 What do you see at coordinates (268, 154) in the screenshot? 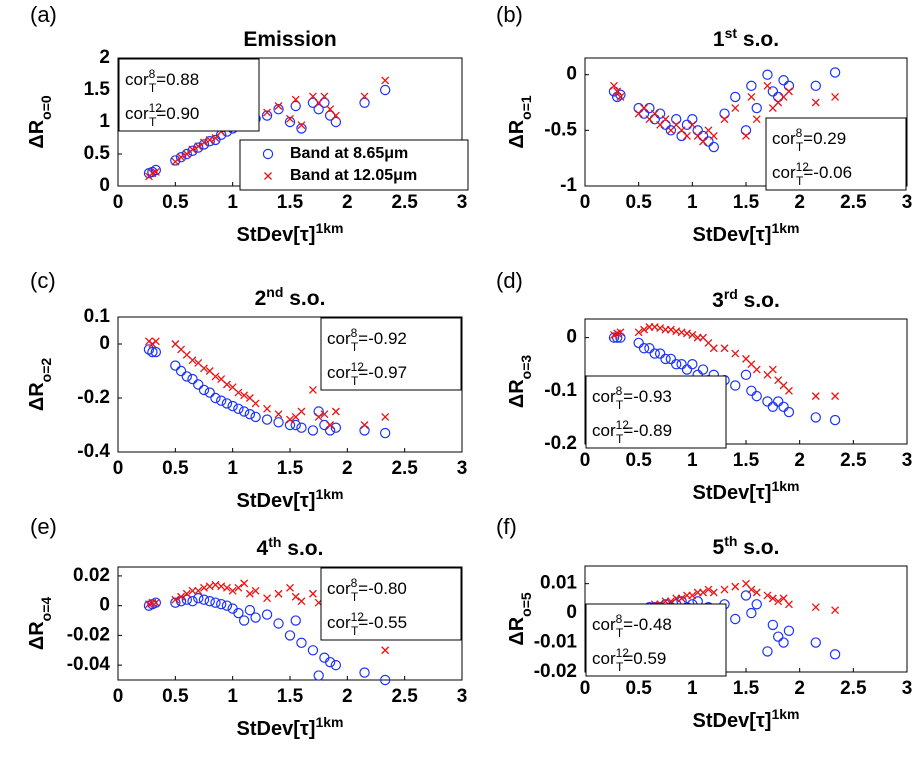
I see `legend-marker` at bounding box center [268, 154].